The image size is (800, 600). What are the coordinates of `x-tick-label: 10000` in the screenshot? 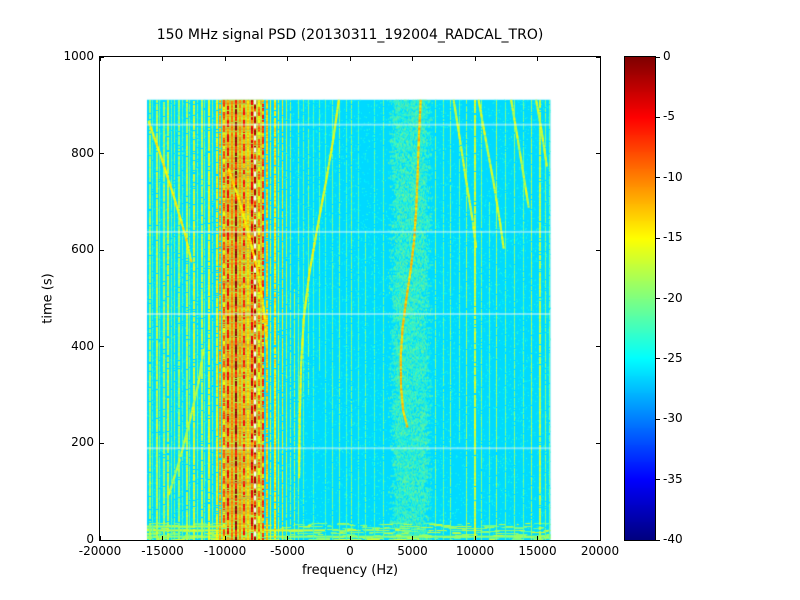 It's located at (475, 551).